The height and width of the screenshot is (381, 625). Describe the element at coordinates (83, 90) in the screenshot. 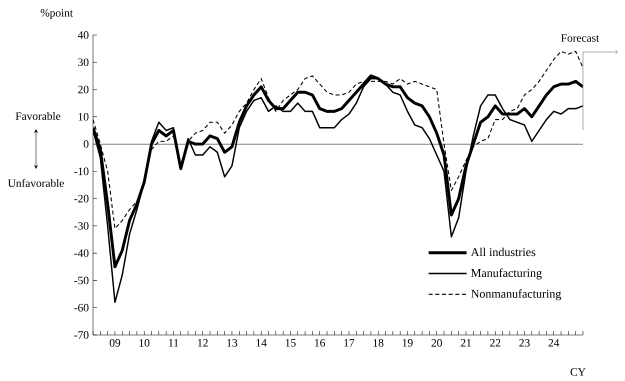

I see `y-tick-label: 20` at that location.